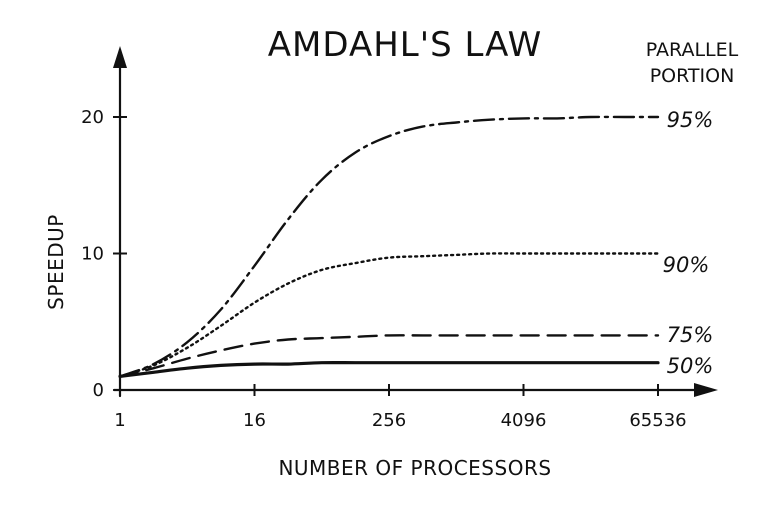  I want to click on y-axis-arrow, so click(120, 57).